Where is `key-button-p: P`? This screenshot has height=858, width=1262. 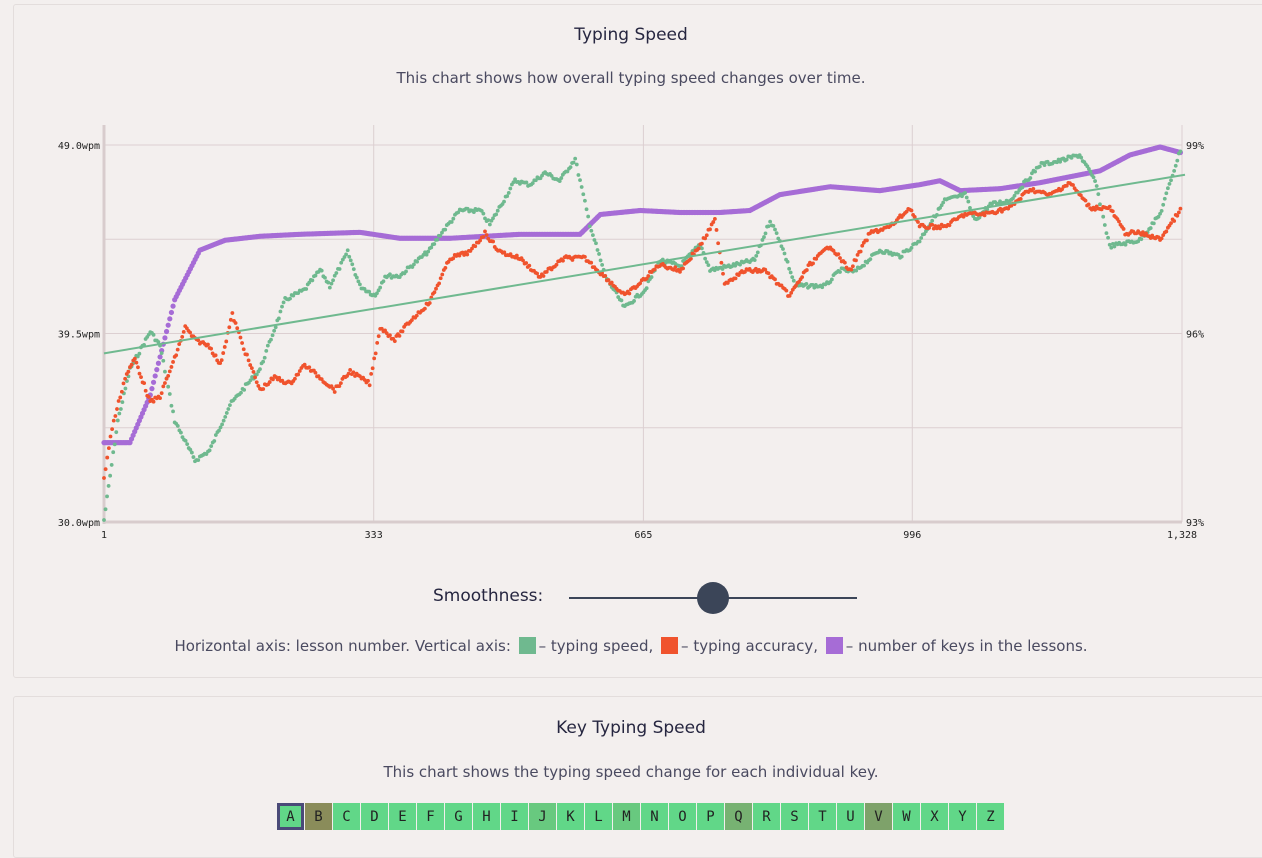
key-button-p: P is located at coordinates (710, 816).